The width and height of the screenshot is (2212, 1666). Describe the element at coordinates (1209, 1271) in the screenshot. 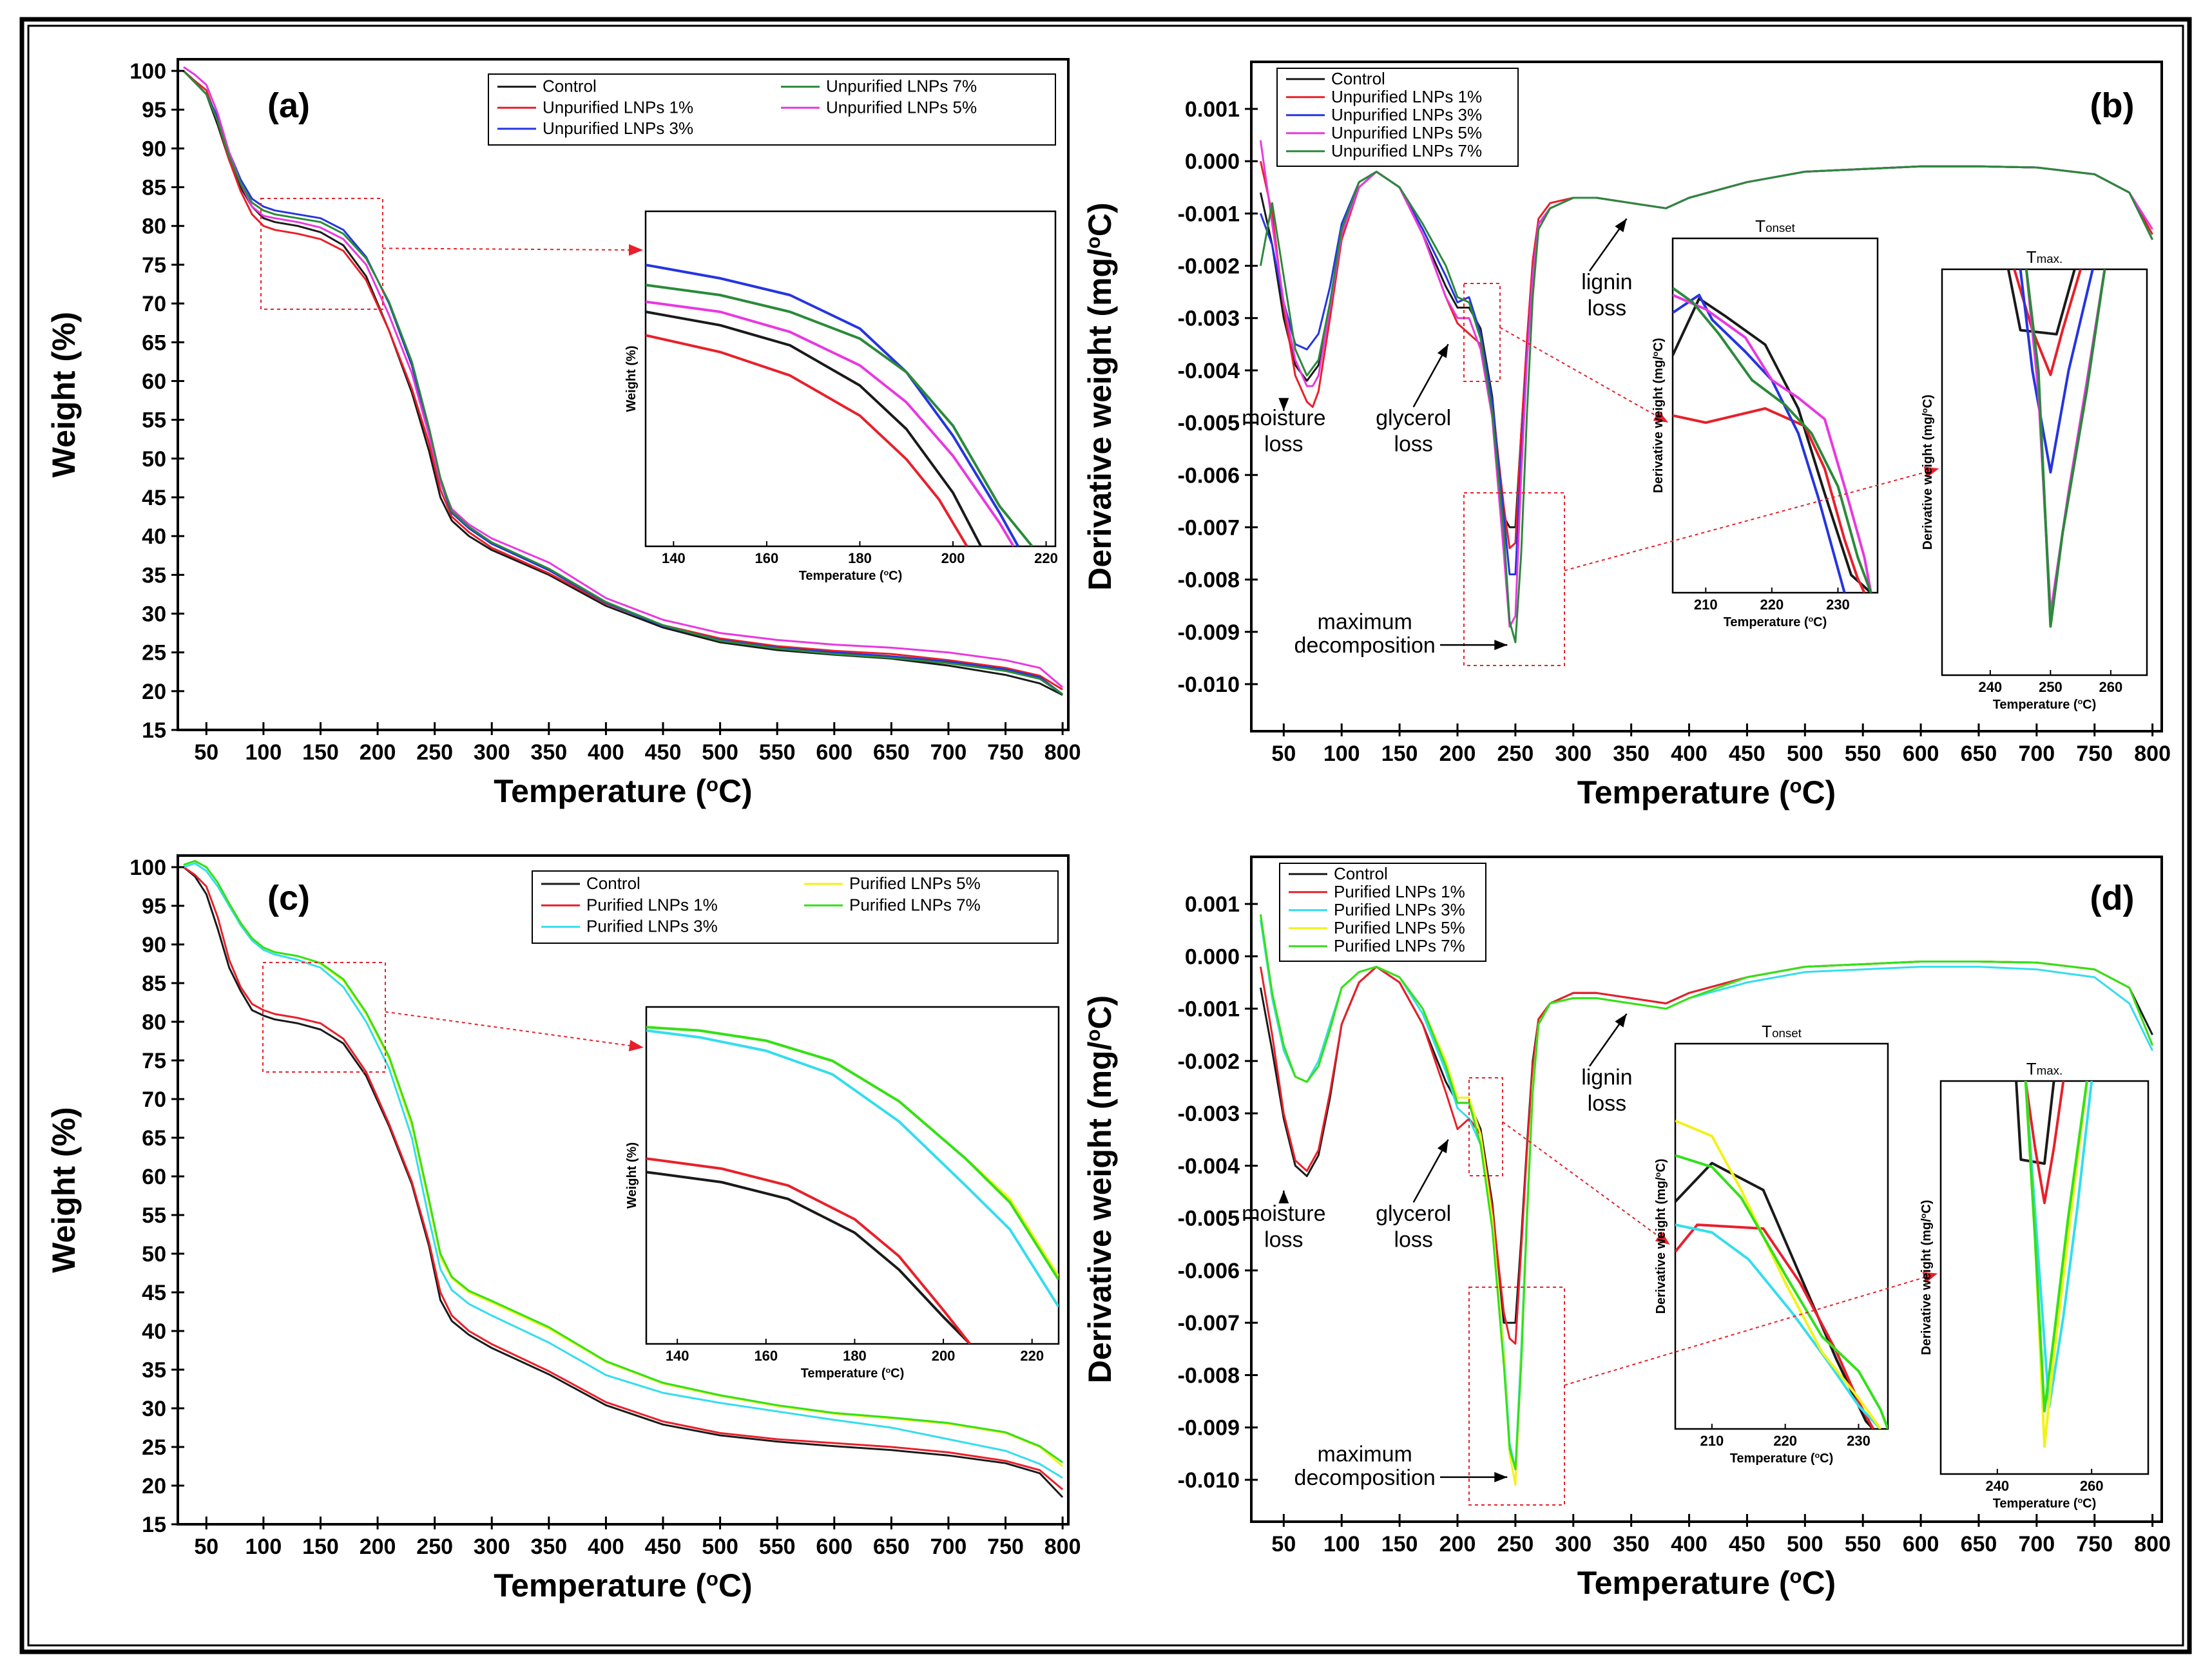

I see `y-tick-label: -0.006` at that location.